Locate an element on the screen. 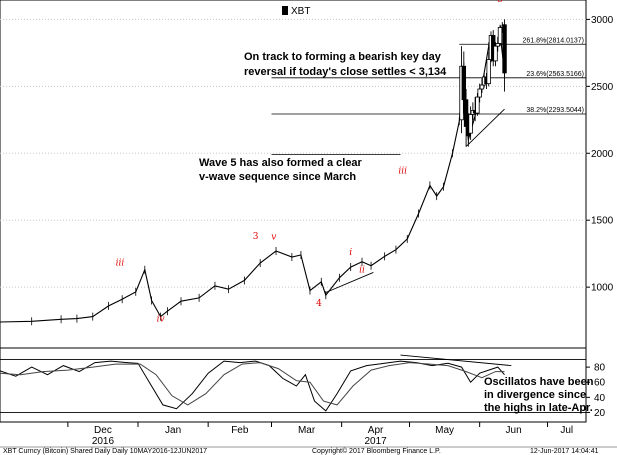 The height and width of the screenshot is (455, 617). annotation-oscillator-line-3: the highs in late-Apr. is located at coordinates (538, 408).